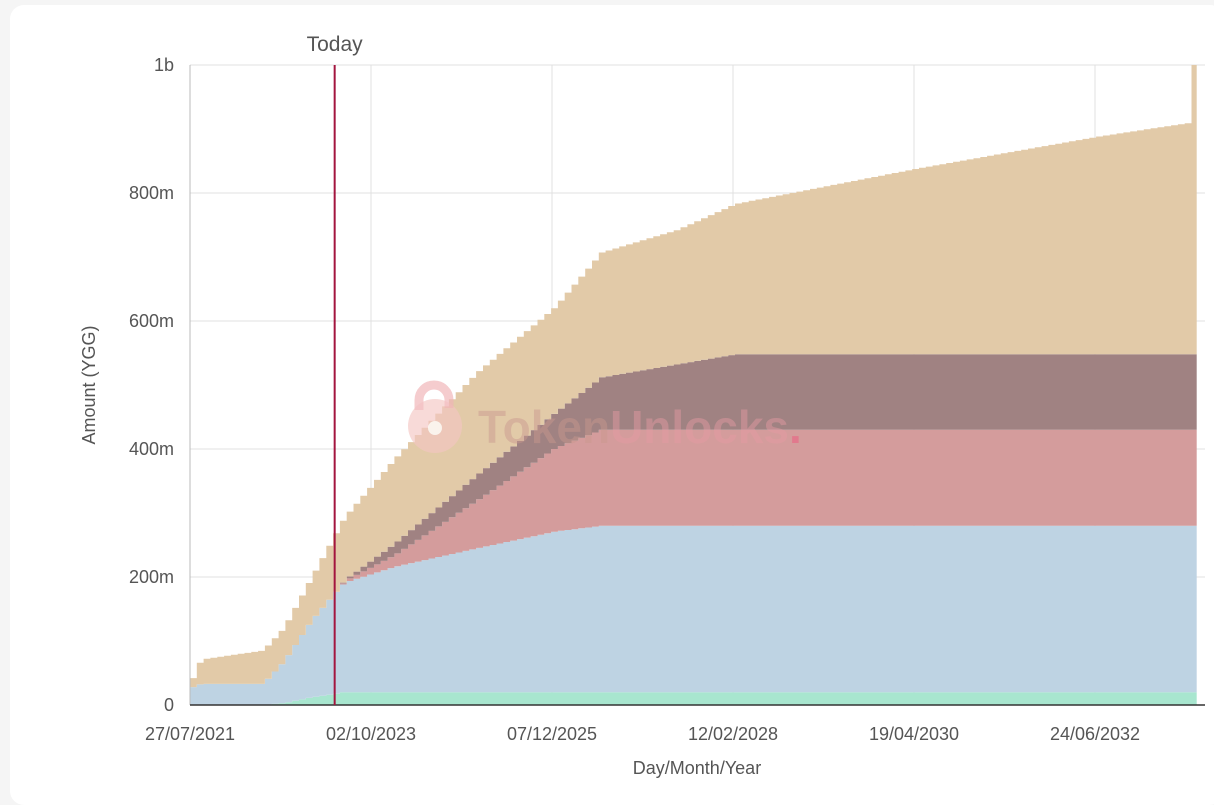  I want to click on watermark-lock-hole, so click(435, 428).